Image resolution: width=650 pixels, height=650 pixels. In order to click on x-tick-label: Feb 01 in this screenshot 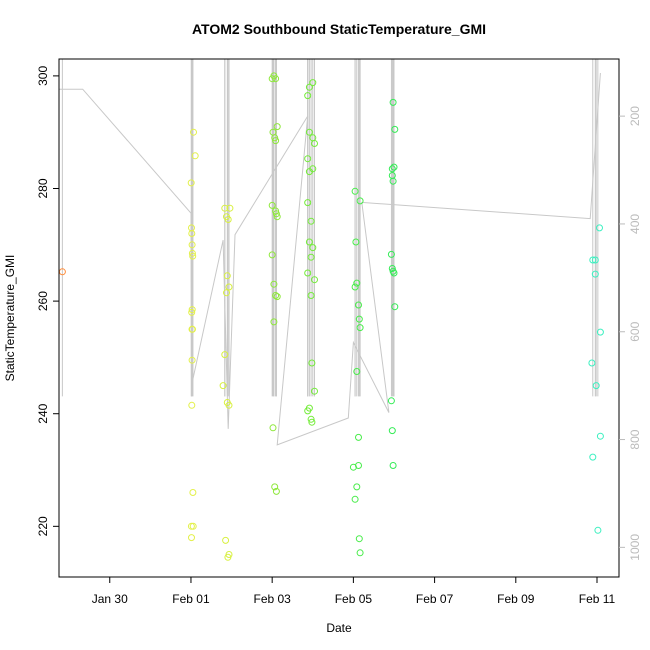, I will do `click(191, 599)`.